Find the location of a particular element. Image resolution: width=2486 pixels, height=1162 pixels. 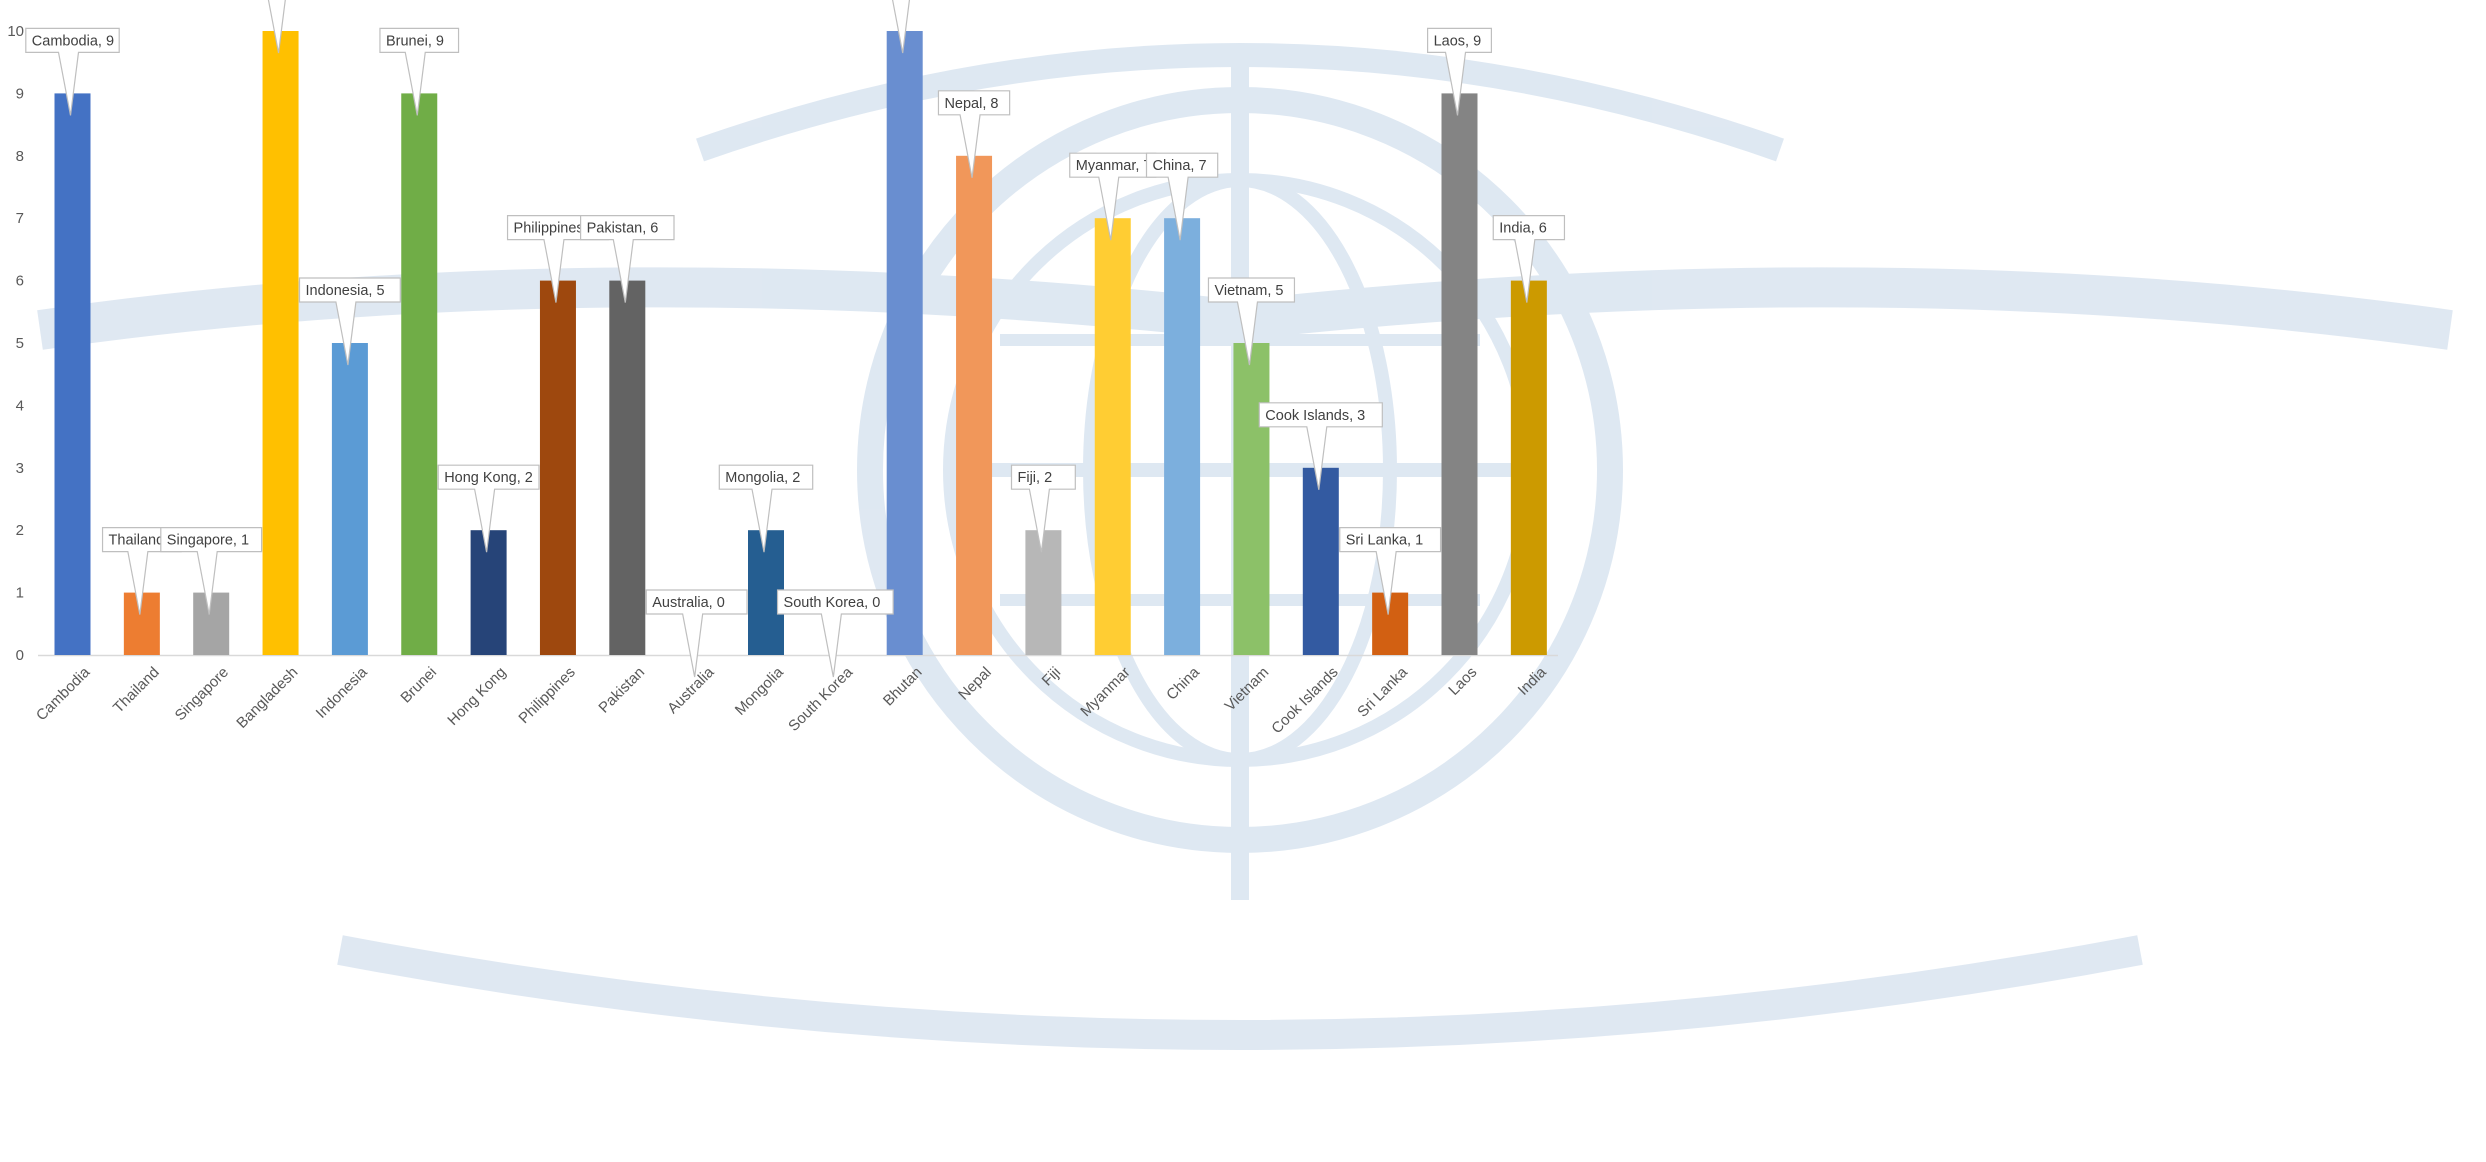

data-label-callout: Cambodia, 9 is located at coordinates (72, 71).